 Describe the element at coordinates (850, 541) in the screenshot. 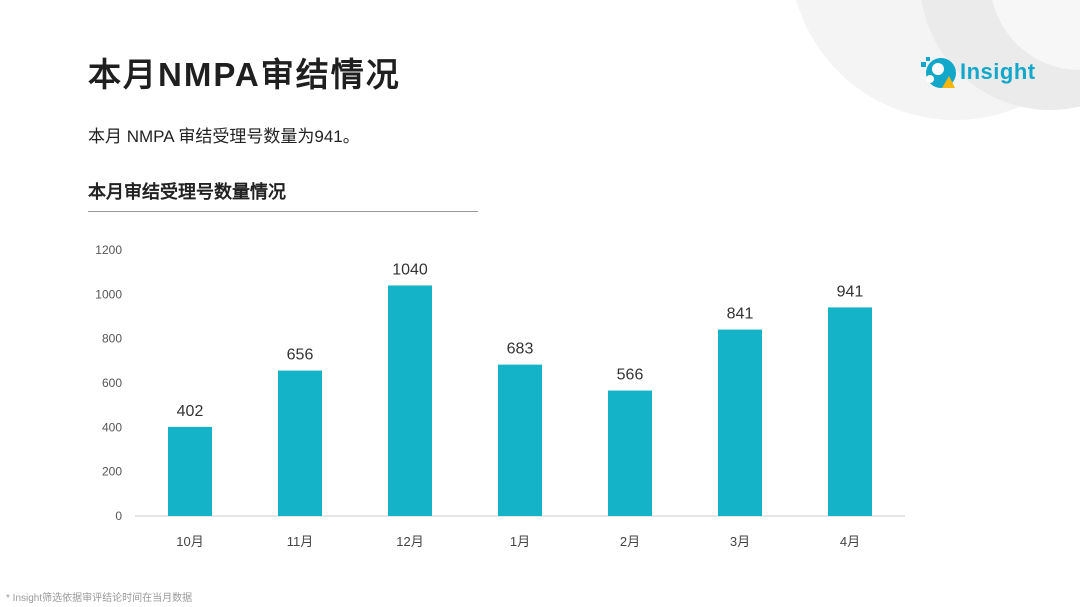

I see `x-tick-label: 4月` at that location.